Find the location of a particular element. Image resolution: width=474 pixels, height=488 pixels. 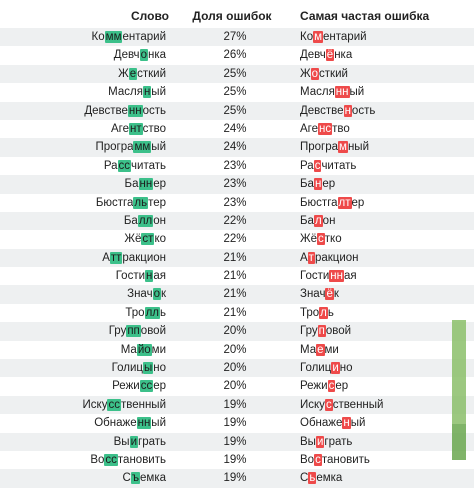

common-misspelling: Програмный is located at coordinates (334, 147).